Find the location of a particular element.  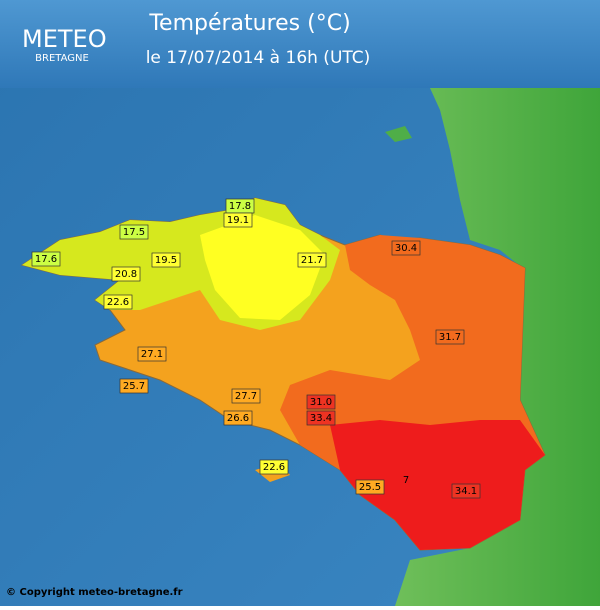

temperature-label: 17.5 is located at coordinates (134, 232).